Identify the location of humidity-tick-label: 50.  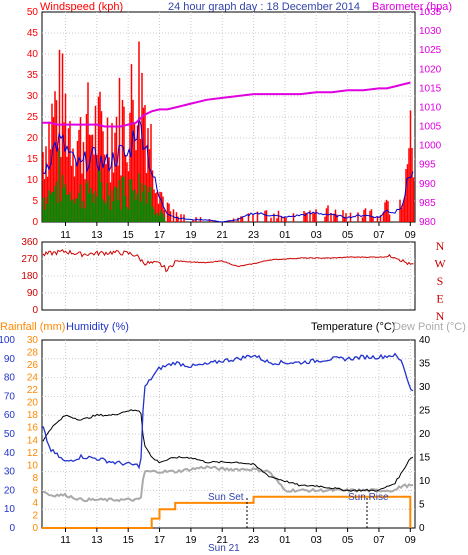
(10, 434).